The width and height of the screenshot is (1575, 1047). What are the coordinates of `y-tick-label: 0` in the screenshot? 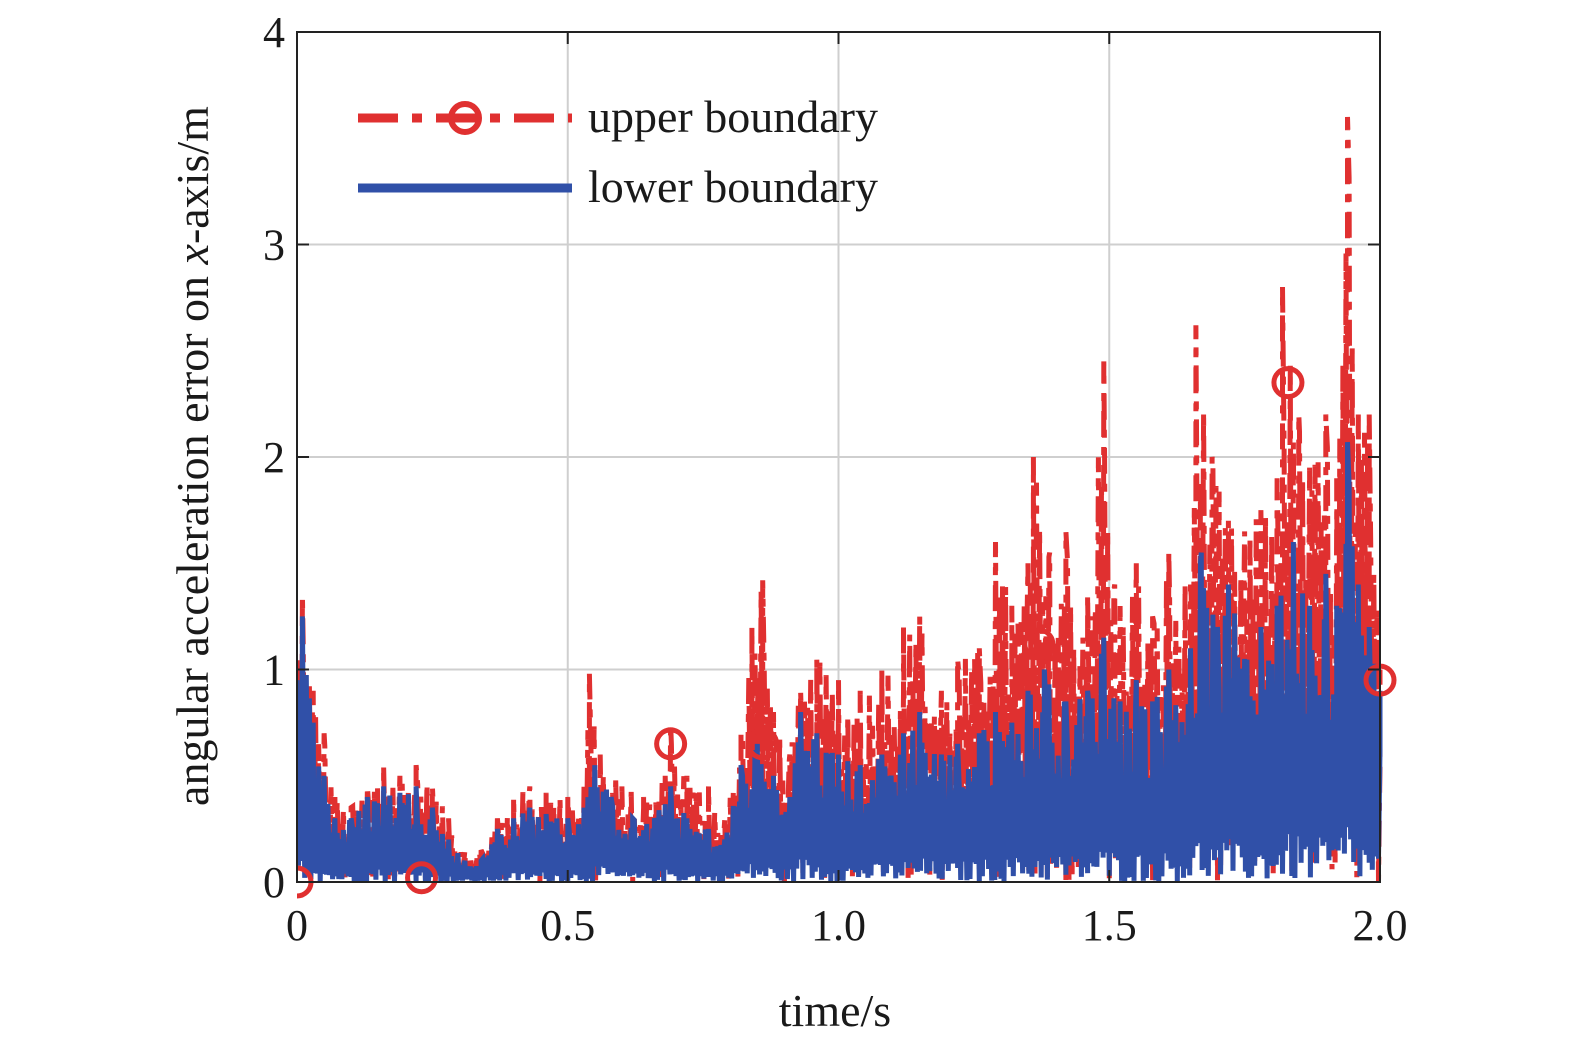 It's located at (274, 882).